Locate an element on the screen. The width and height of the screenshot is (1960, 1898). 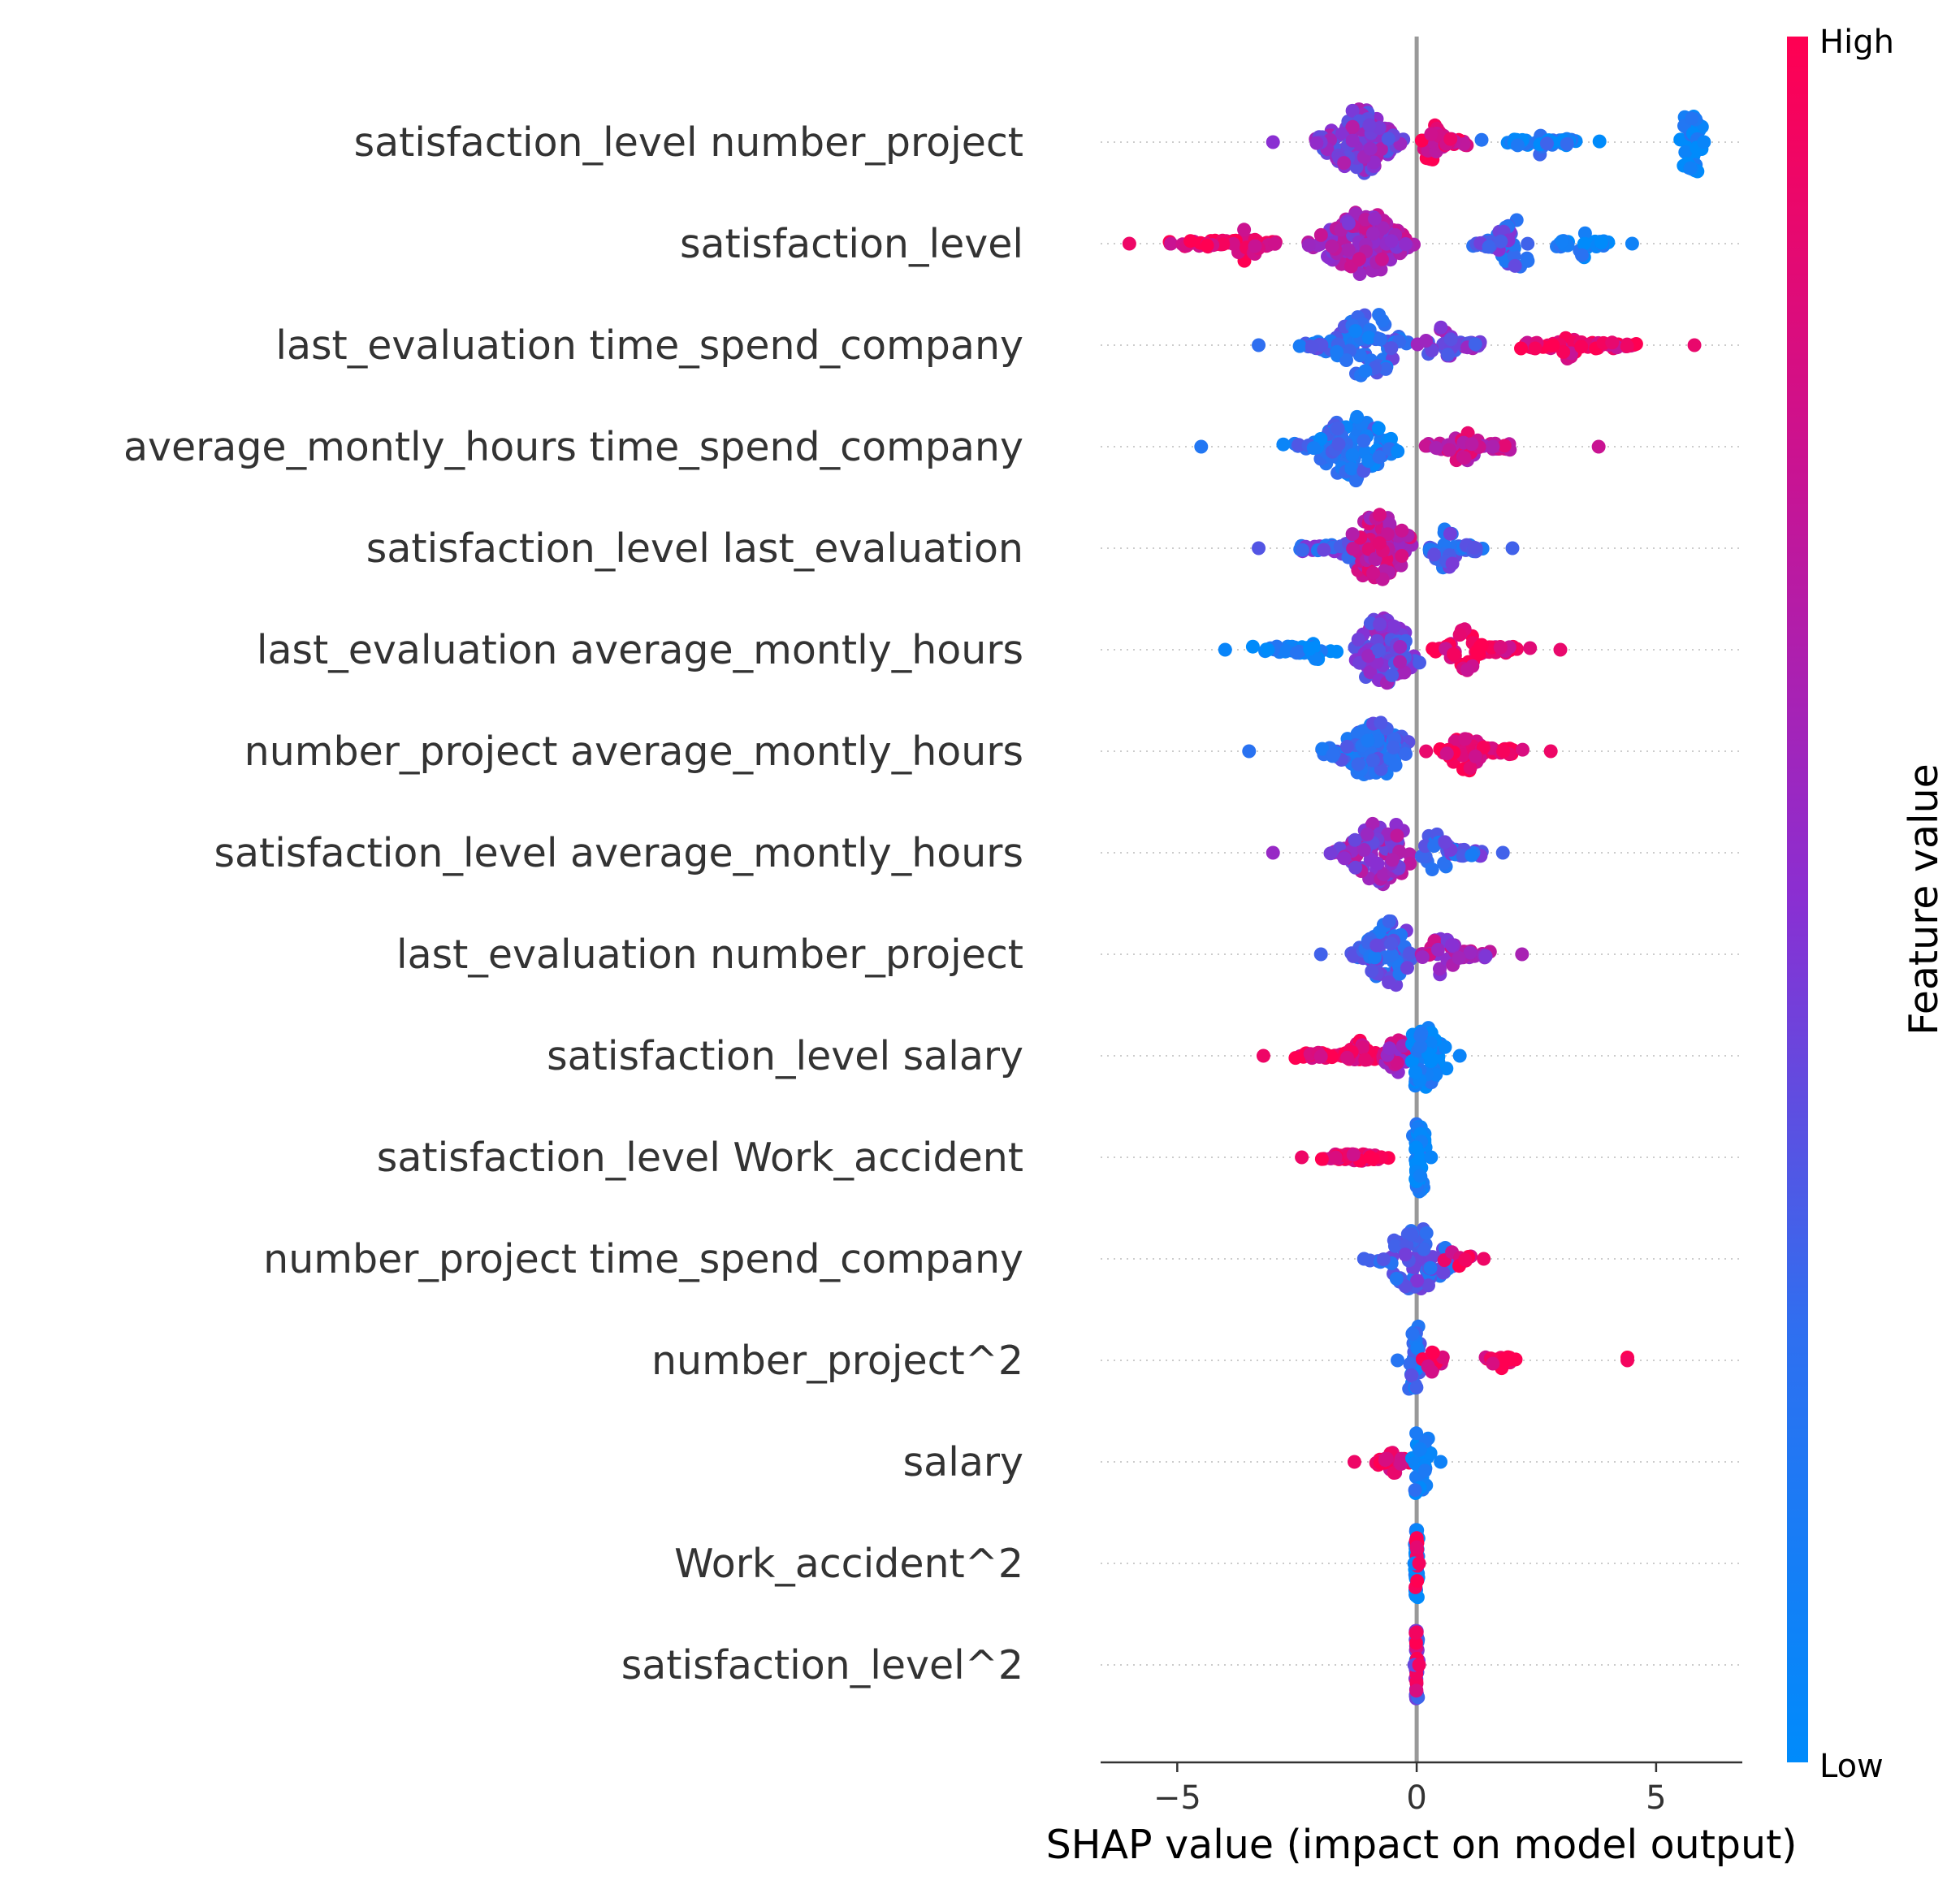
feature-label: satisfaction_level number_project is located at coordinates (688, 142).